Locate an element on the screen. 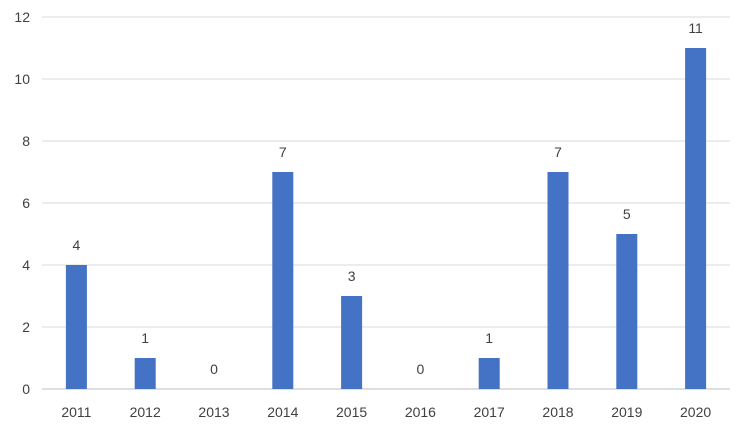 Image resolution: width=736 pixels, height=427 pixels. data-label-2011: 4 is located at coordinates (77, 245).